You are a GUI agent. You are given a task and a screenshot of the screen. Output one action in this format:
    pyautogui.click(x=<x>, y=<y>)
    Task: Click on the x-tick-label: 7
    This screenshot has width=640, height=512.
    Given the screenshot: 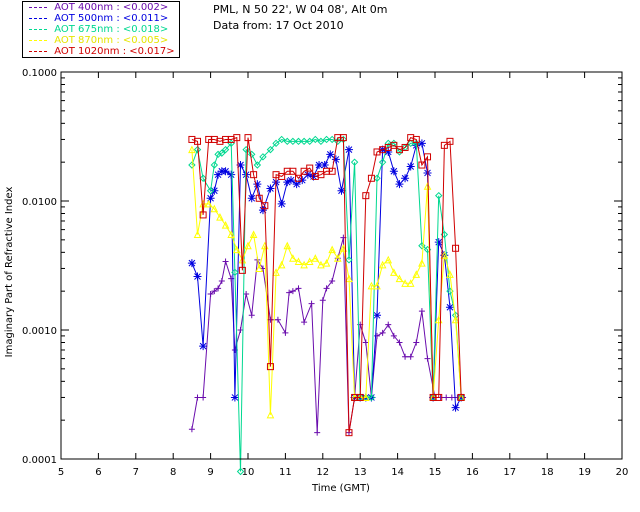 What is the action you would take?
    pyautogui.click(x=136, y=472)
    